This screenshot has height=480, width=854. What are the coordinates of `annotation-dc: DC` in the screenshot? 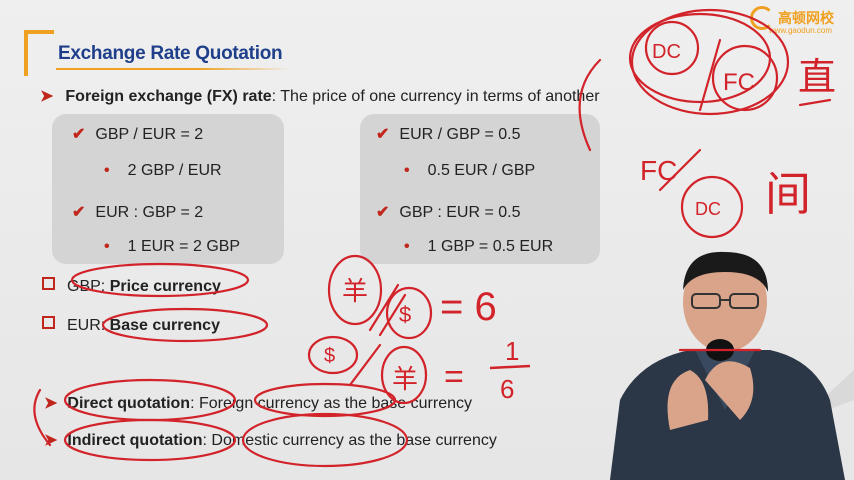 It's located at (666, 52).